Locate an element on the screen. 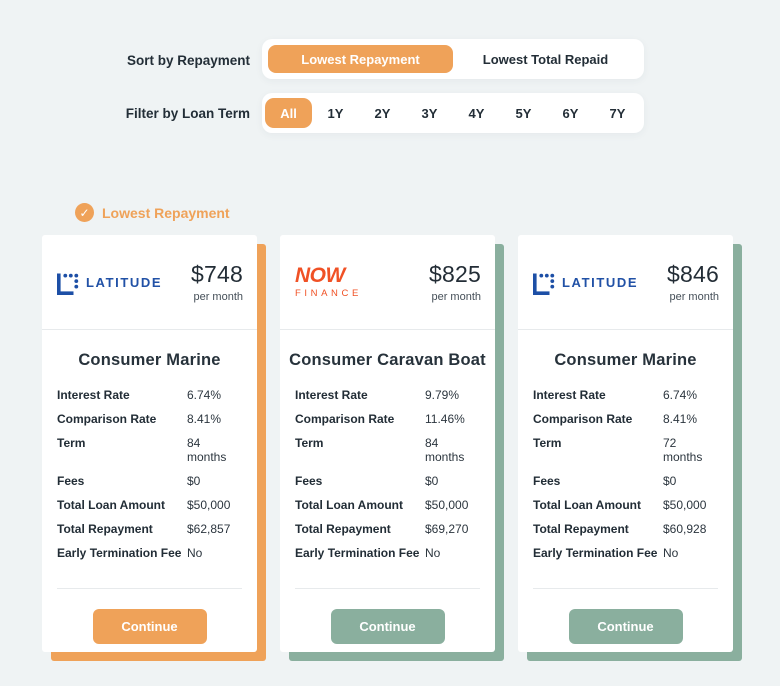  row-value: 11.46% is located at coordinates (445, 419).